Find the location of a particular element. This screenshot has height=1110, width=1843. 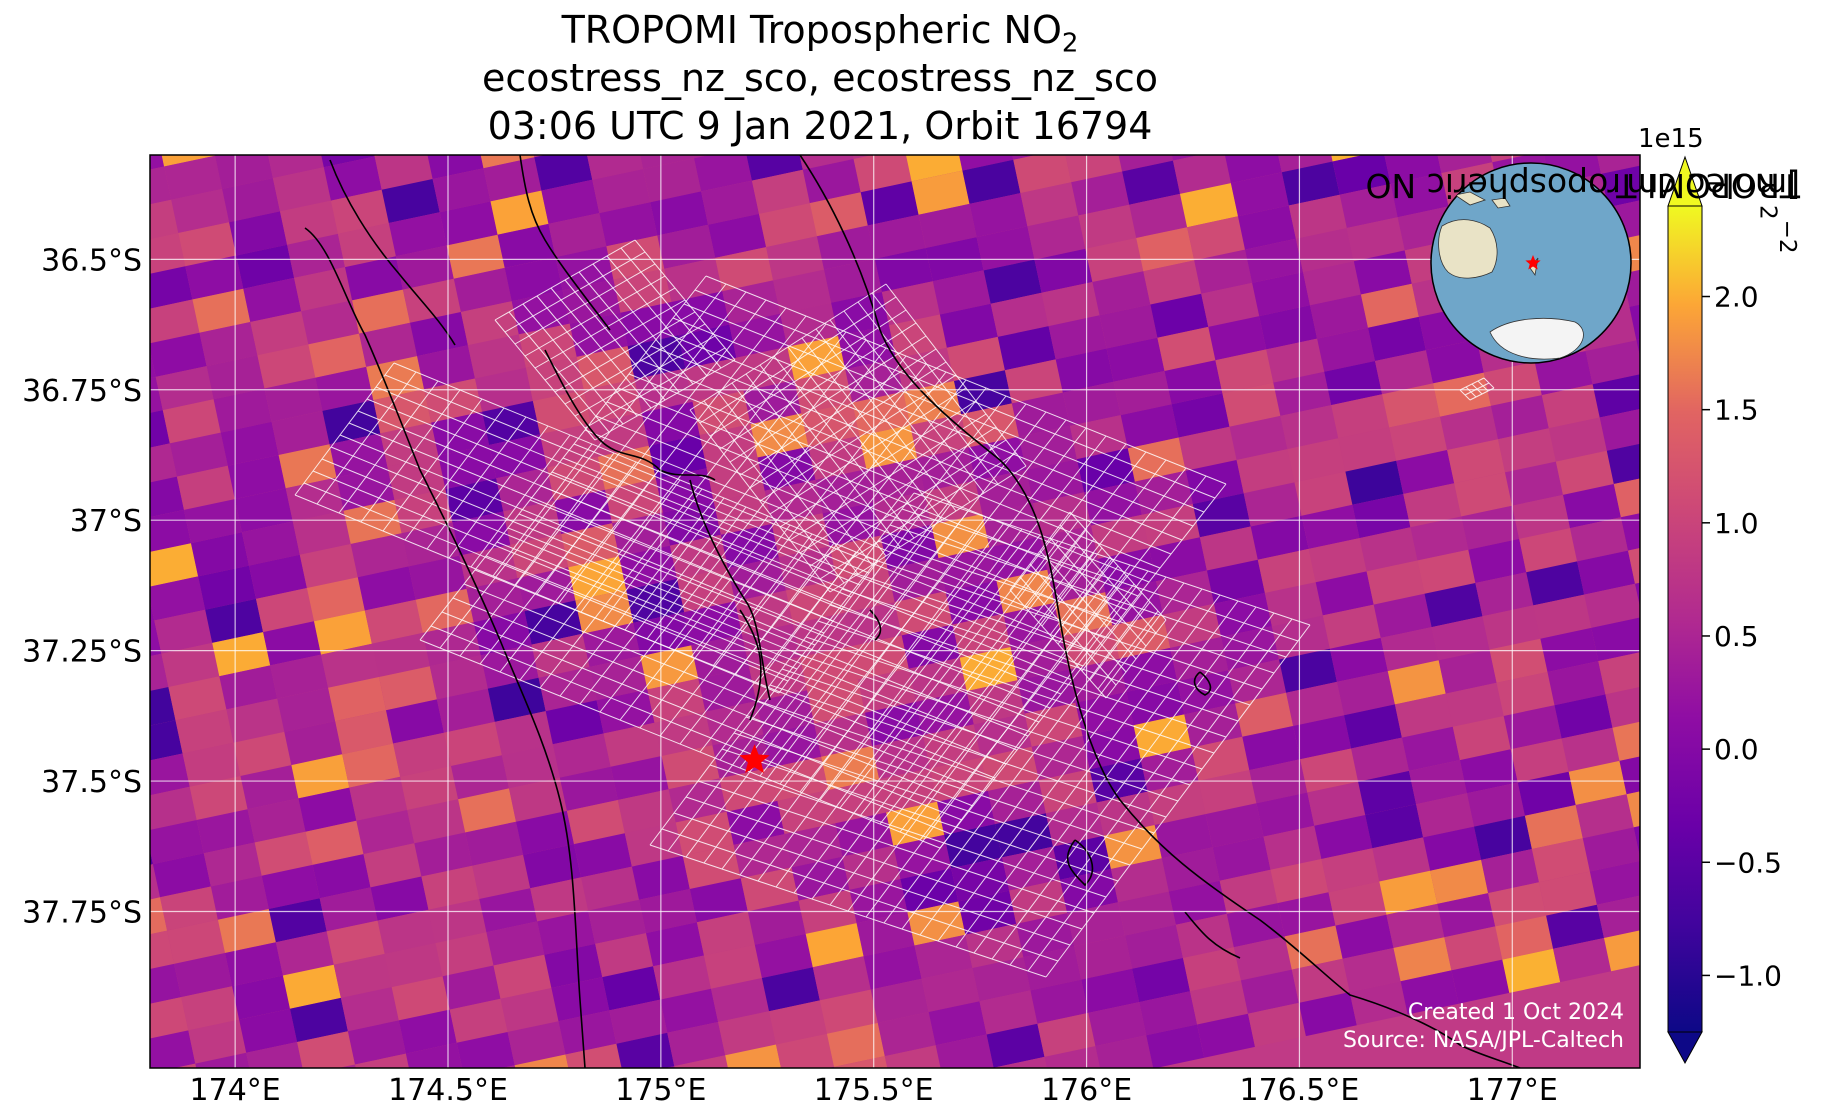

colorbar-gradient is located at coordinates (1685, 619).